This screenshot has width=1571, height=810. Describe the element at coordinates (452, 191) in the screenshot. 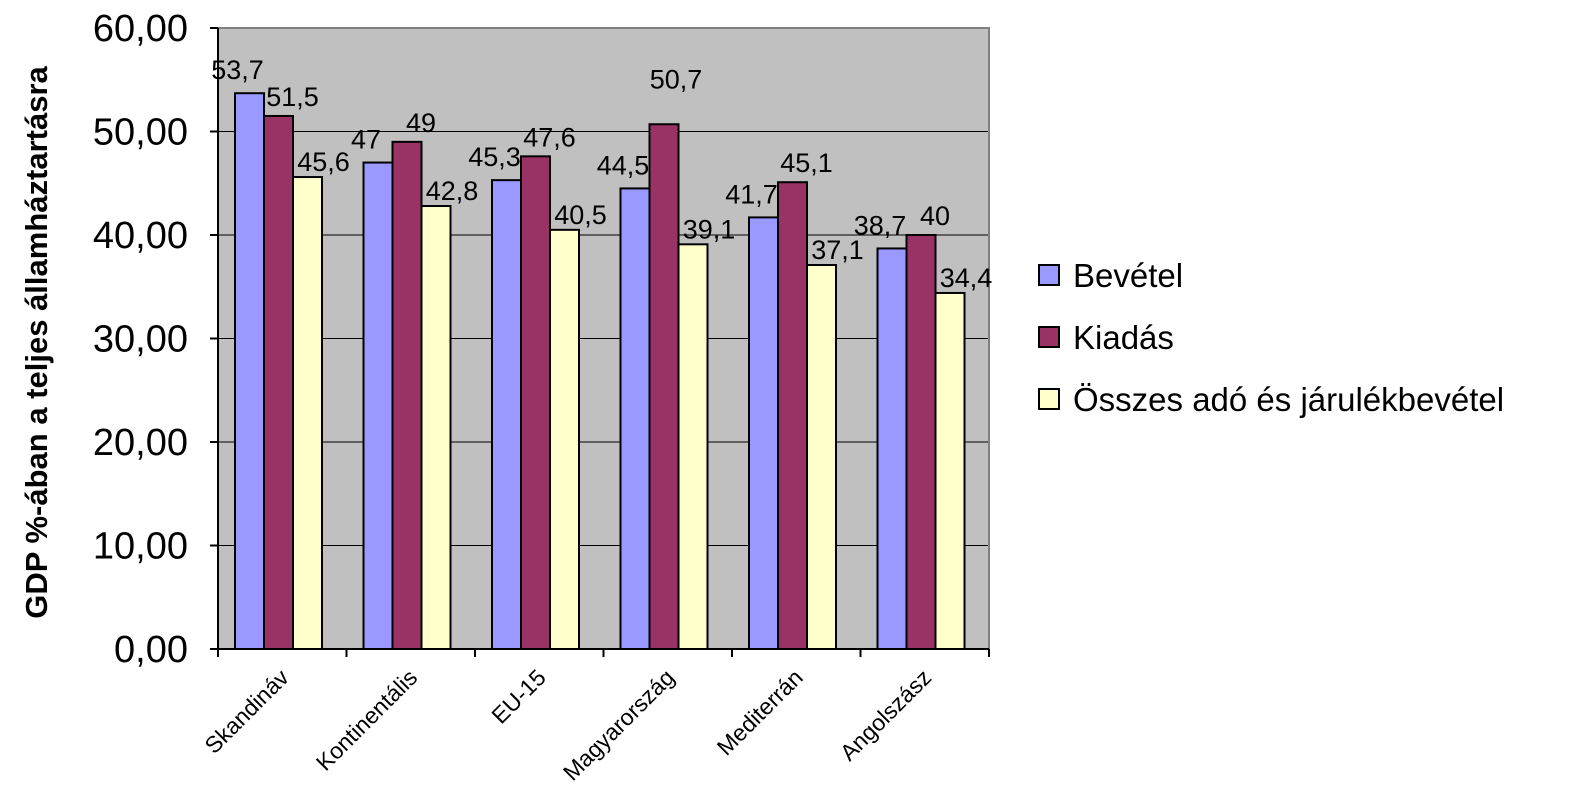

I see `data-label: 42,8` at that location.